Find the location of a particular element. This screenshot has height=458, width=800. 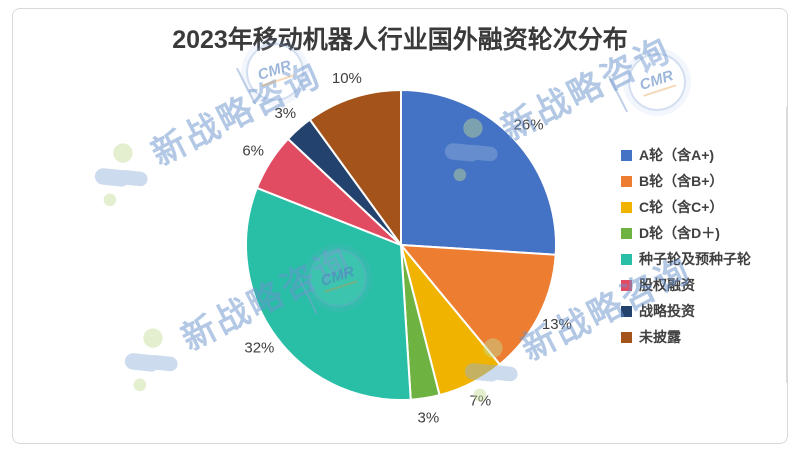

legend-item-label: A轮（含A+) is located at coordinates (677, 155).